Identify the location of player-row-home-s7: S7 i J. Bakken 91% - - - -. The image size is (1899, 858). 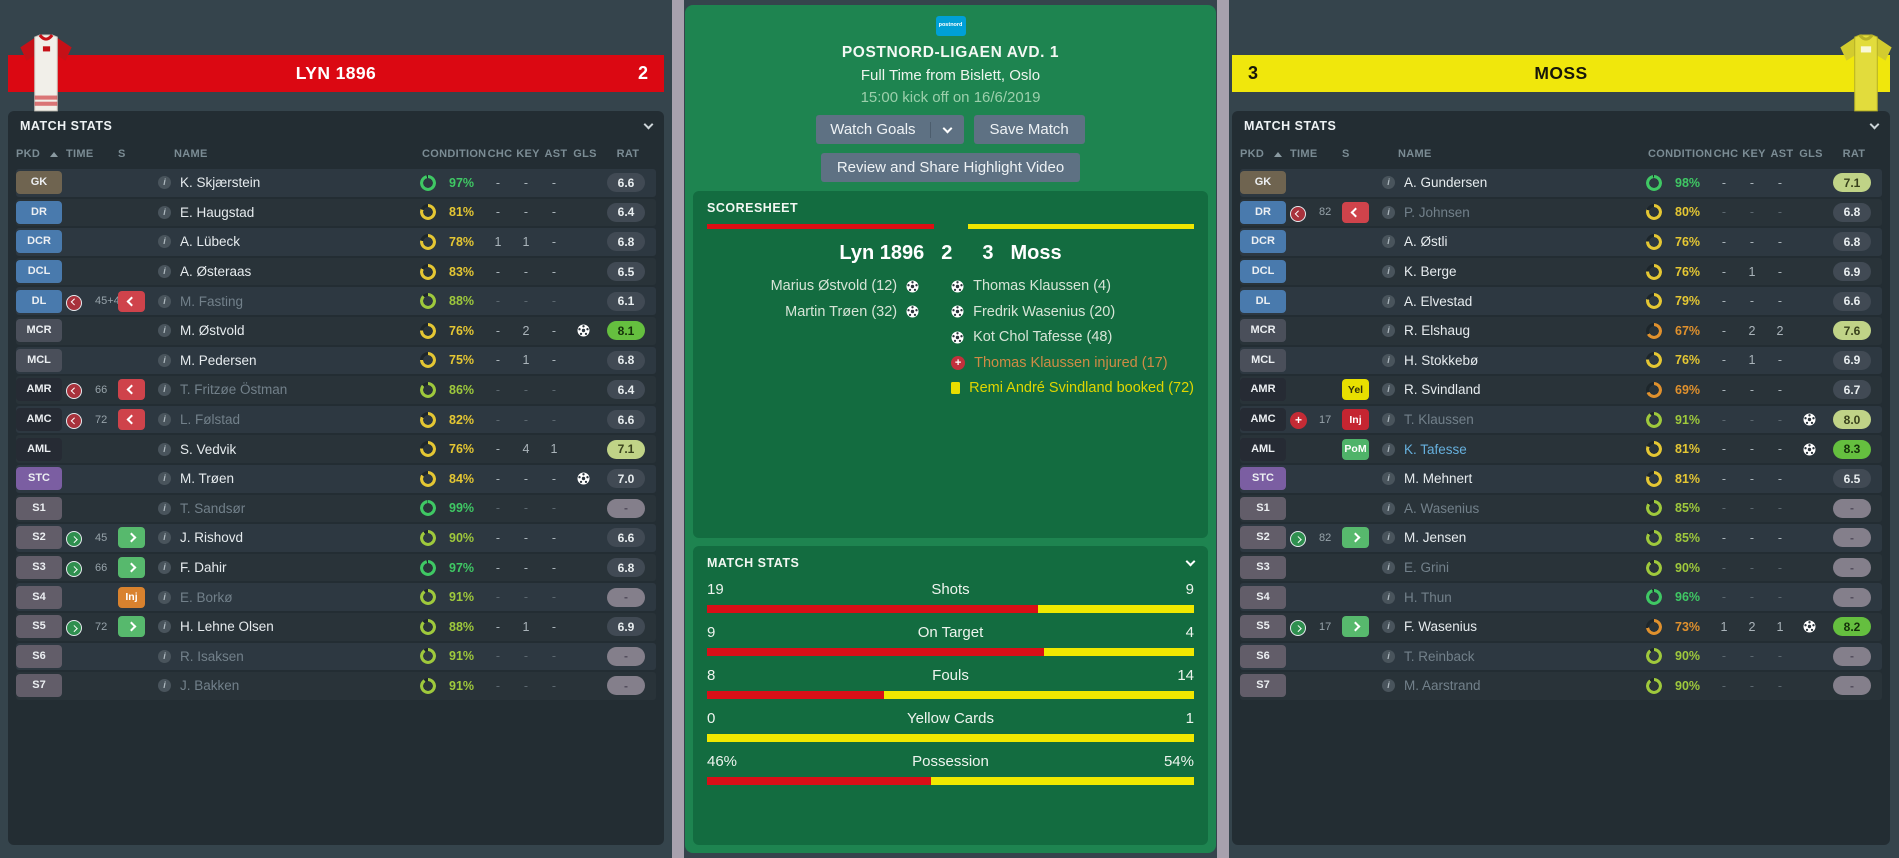
(336, 686).